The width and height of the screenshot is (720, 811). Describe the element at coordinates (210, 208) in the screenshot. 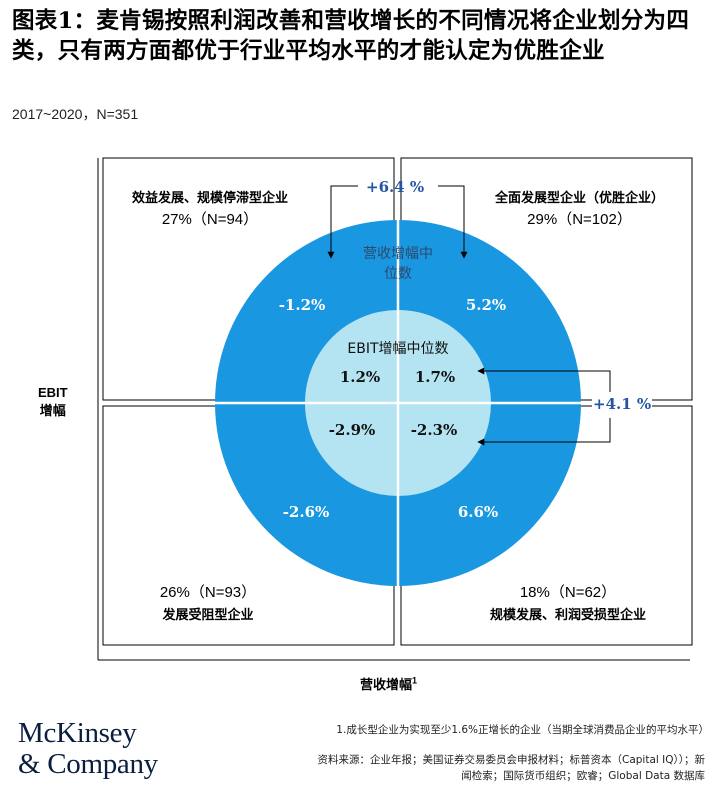

I see `quadrant-top-left: 效益发展、规模停滞型企业 27%（N=94）` at that location.